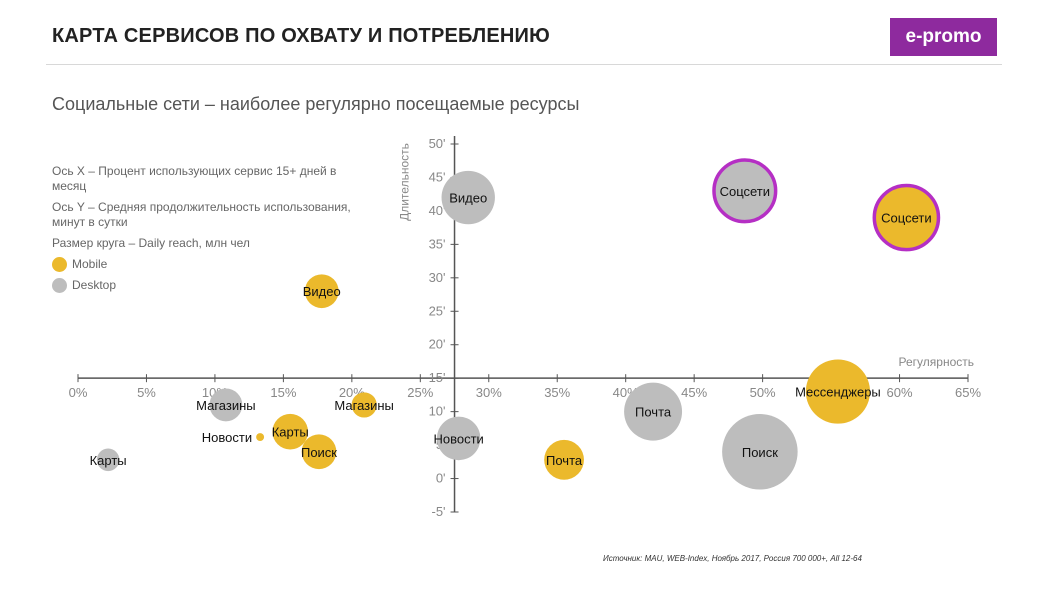 The height and width of the screenshot is (591, 1050). I want to click on y-tick-label: 40', so click(437, 210).